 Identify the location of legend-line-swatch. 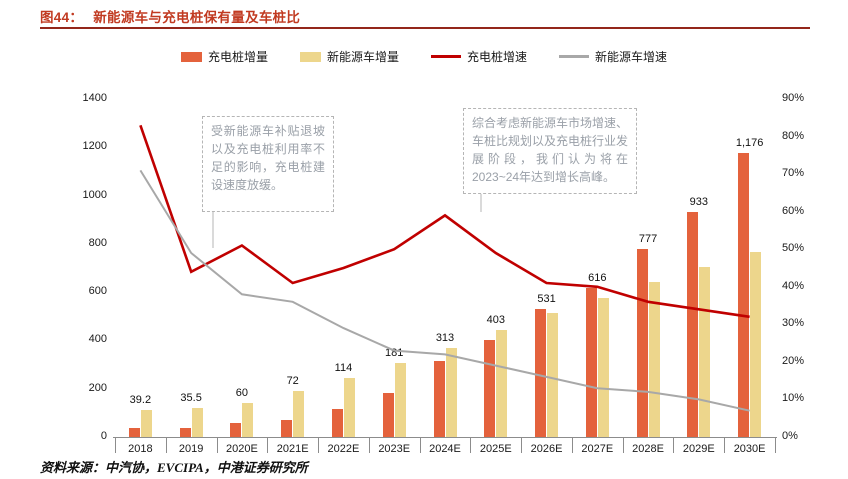
(446, 56).